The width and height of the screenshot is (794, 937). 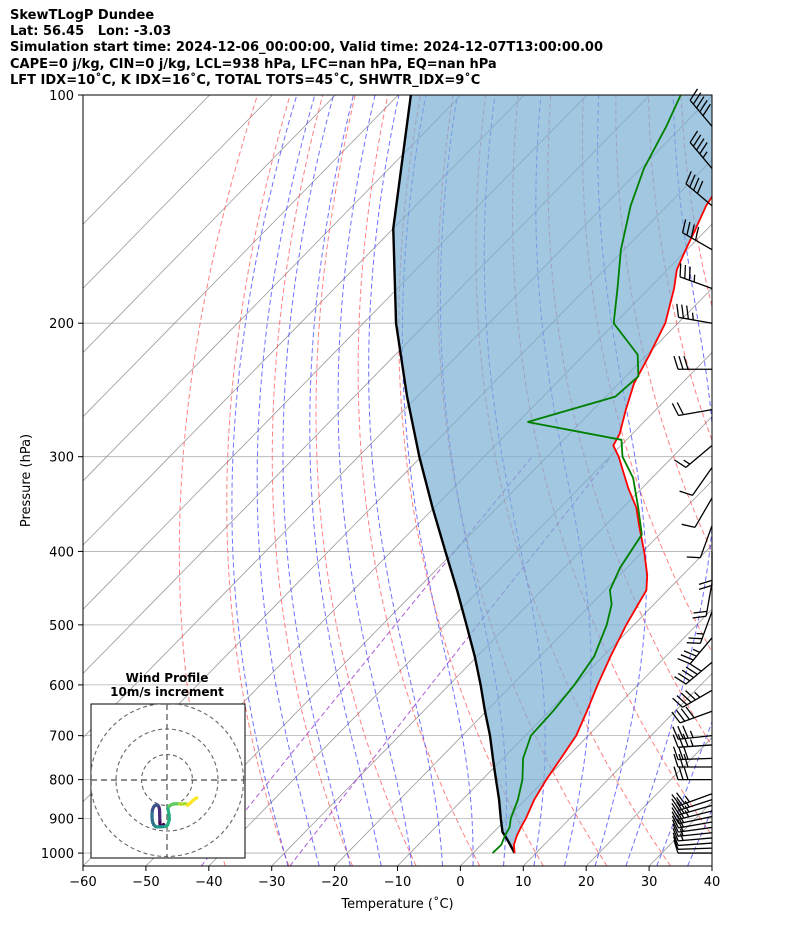 I want to click on x-tick-label: 0, so click(x=460, y=882).